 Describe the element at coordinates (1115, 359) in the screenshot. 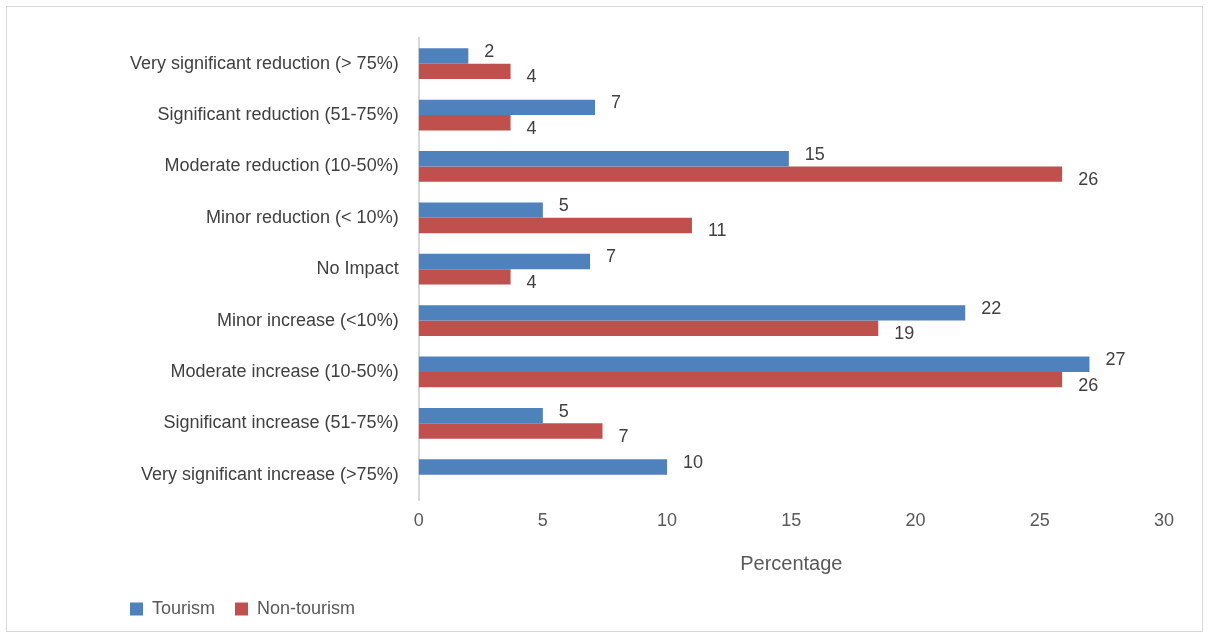

I see `data-label: 27` at that location.